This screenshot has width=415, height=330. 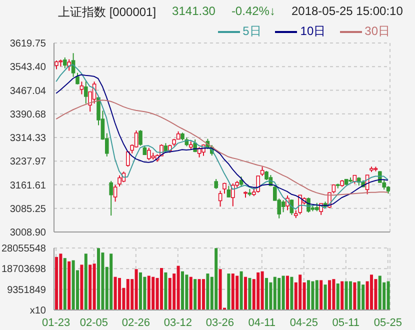 I want to click on y-tick-label: 3085.25, so click(x=28, y=209).